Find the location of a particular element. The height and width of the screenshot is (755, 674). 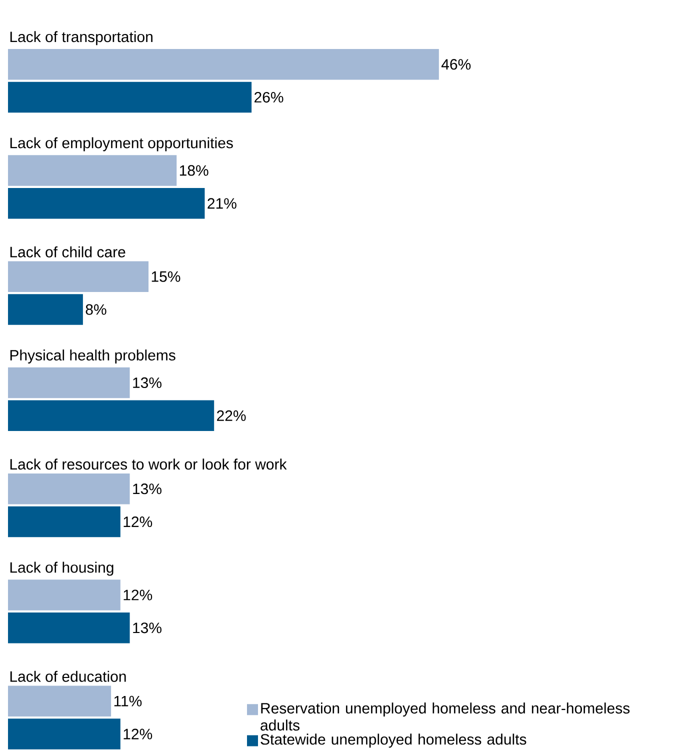

data-label: 46% is located at coordinates (456, 64).